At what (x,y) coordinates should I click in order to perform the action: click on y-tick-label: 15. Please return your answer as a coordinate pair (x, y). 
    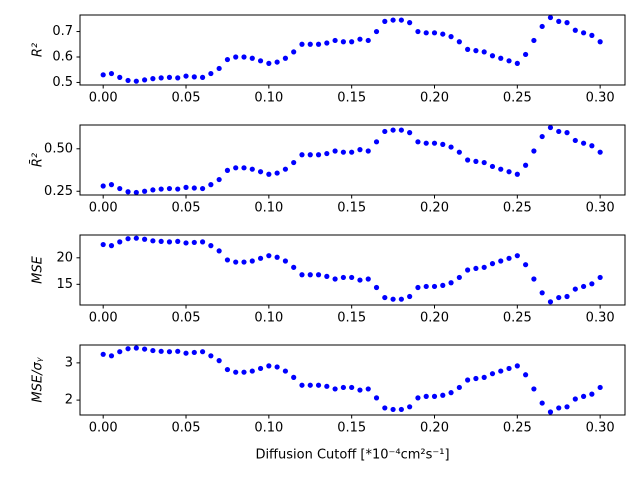
    Looking at the image, I should click on (64, 284).